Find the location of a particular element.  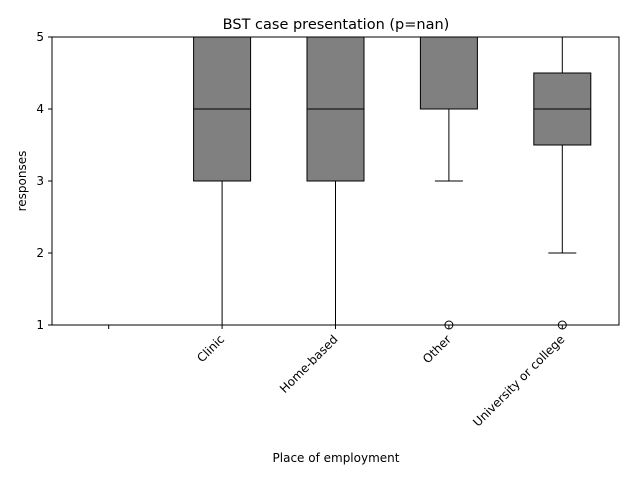

x-tick-label: Clinic is located at coordinates (210, 348).